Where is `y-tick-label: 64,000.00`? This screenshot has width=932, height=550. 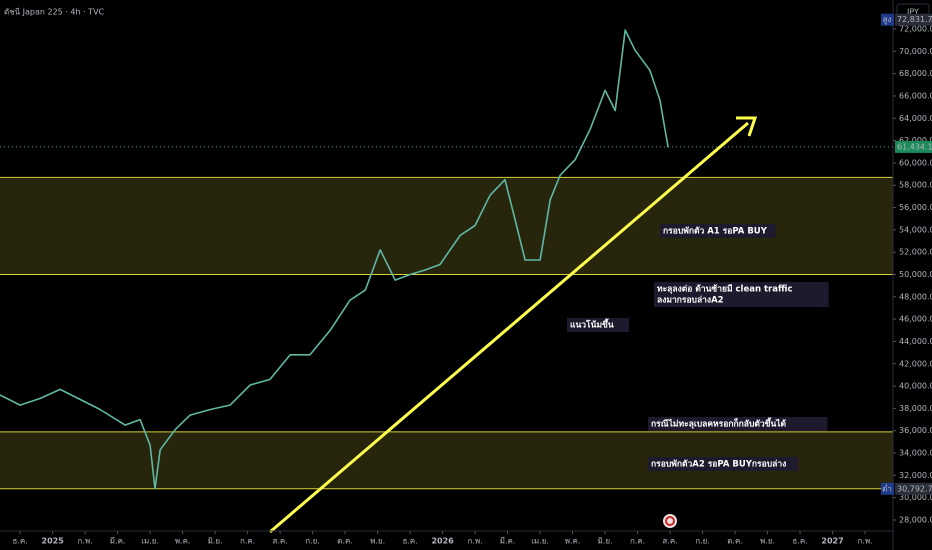 y-tick-label: 64,000.00 is located at coordinates (915, 118).